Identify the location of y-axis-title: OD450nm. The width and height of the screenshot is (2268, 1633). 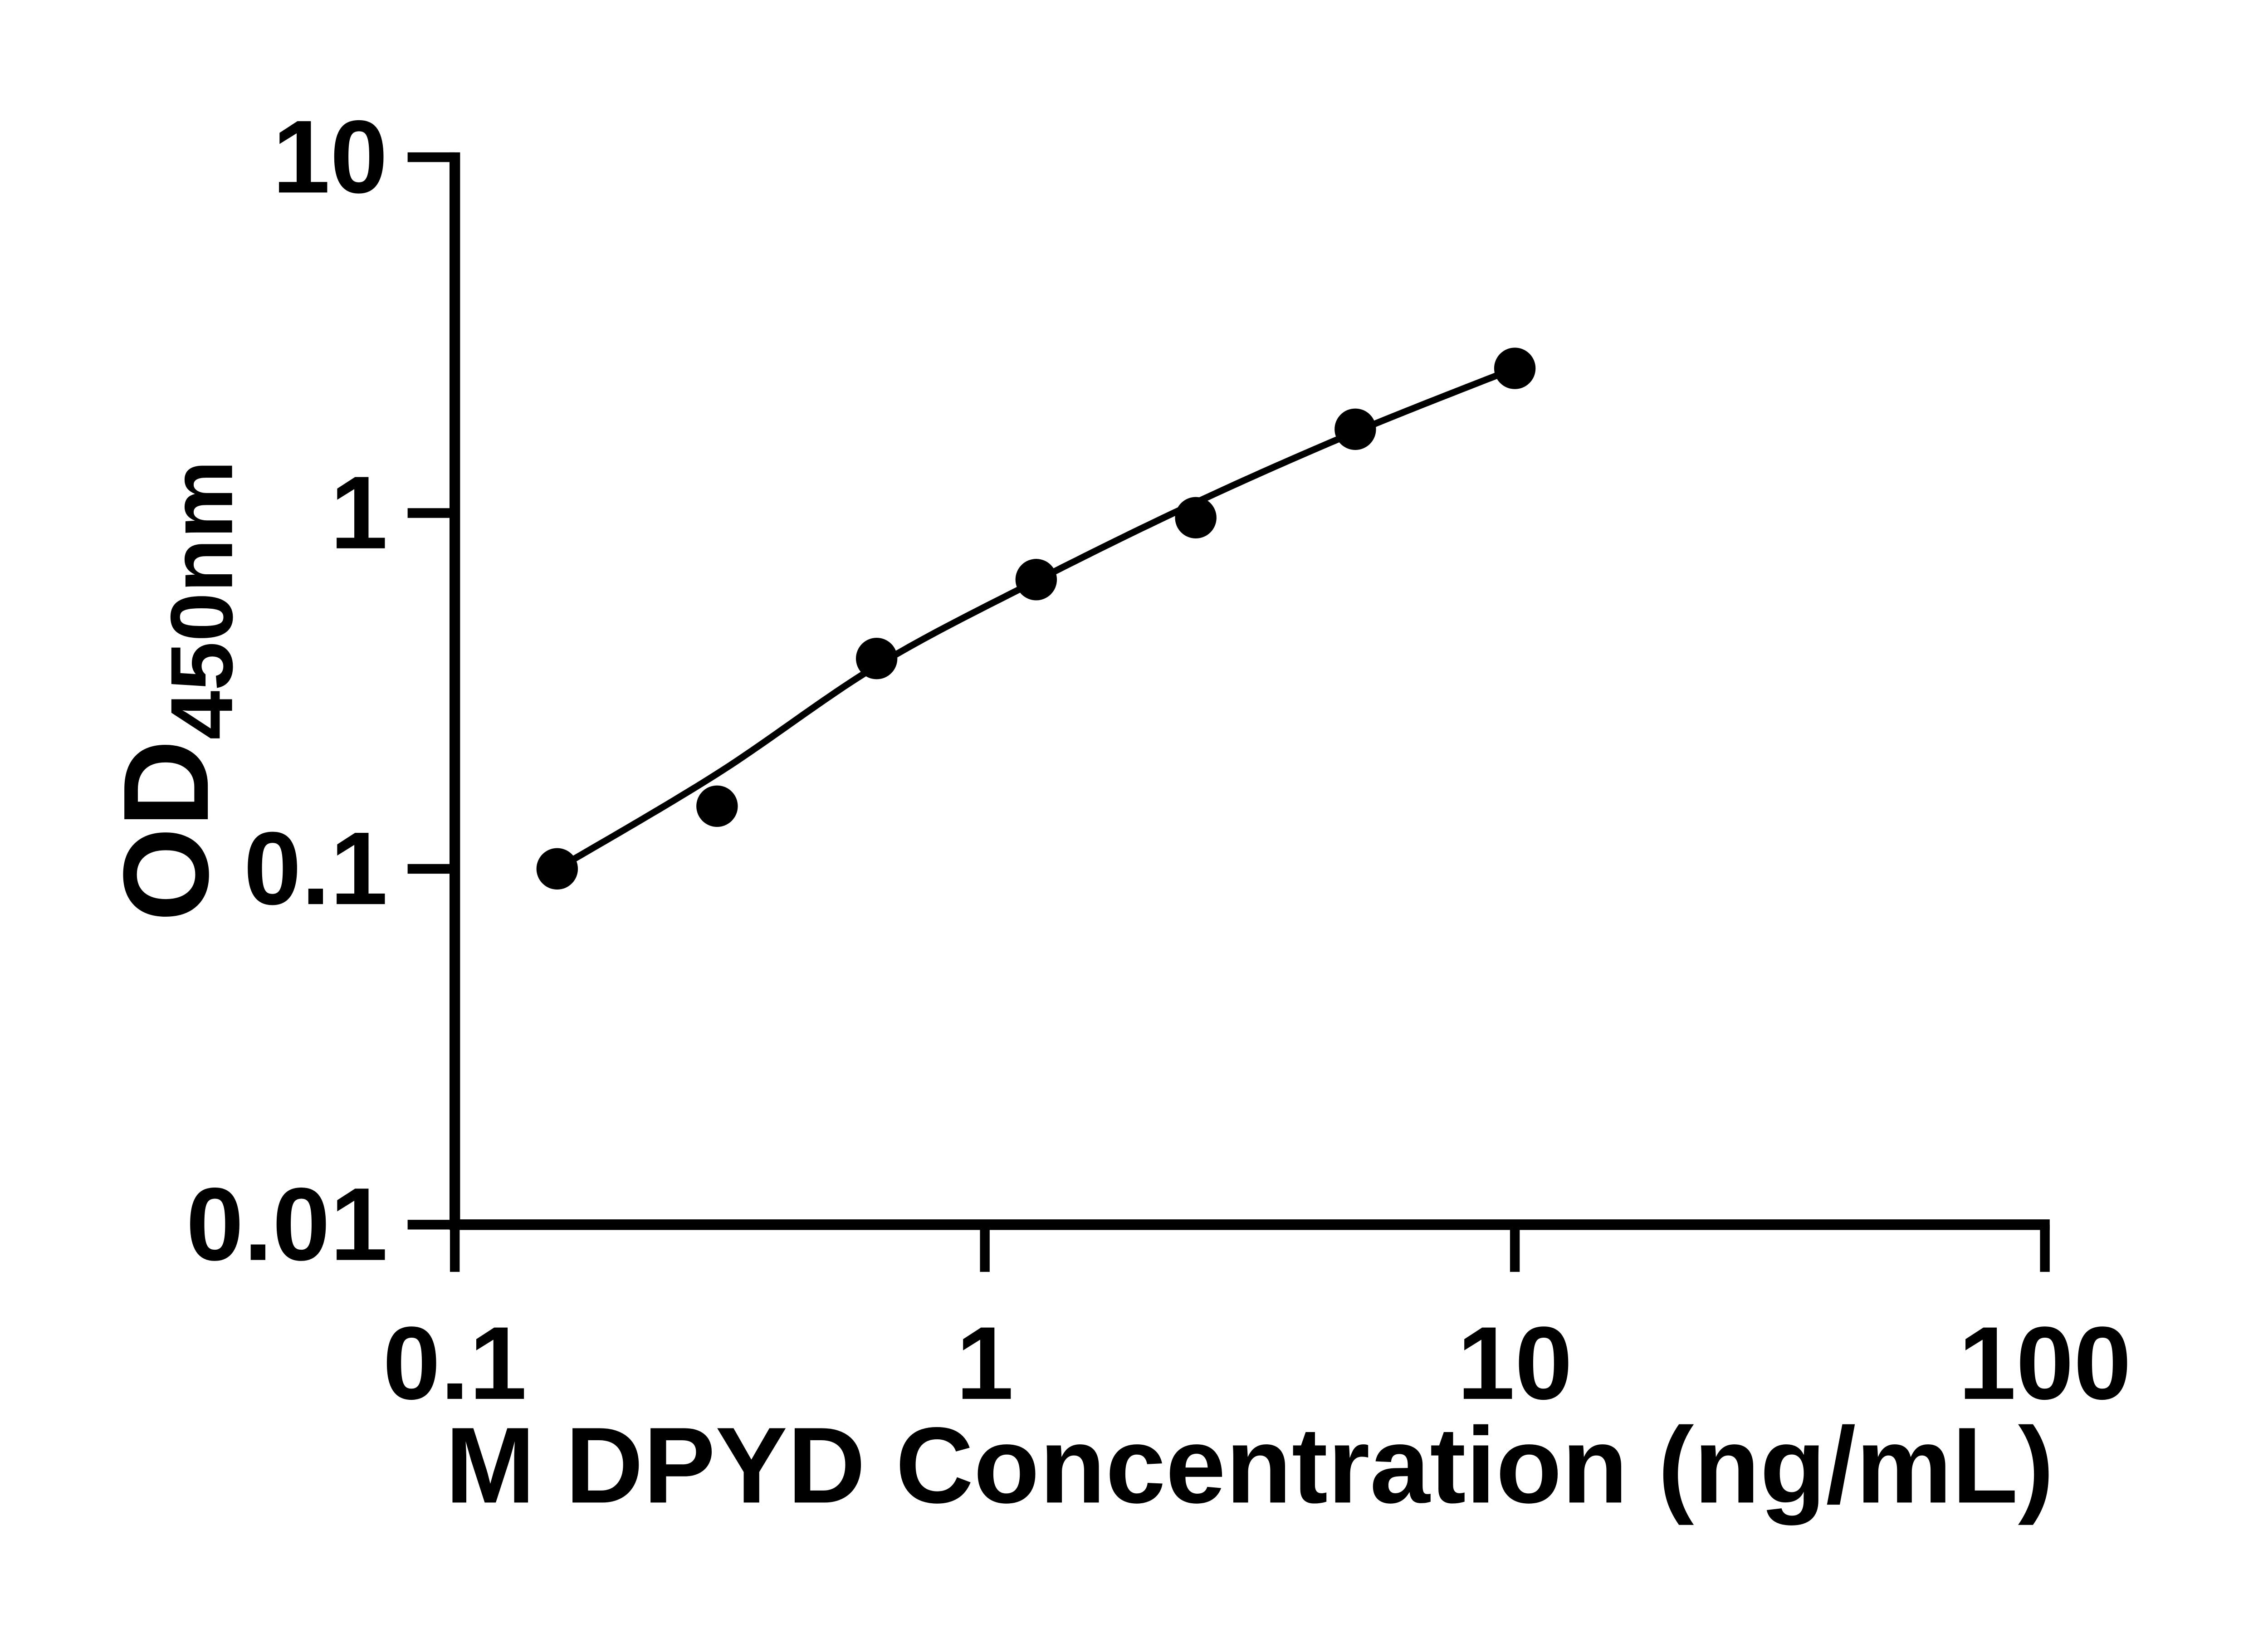
(175, 691).